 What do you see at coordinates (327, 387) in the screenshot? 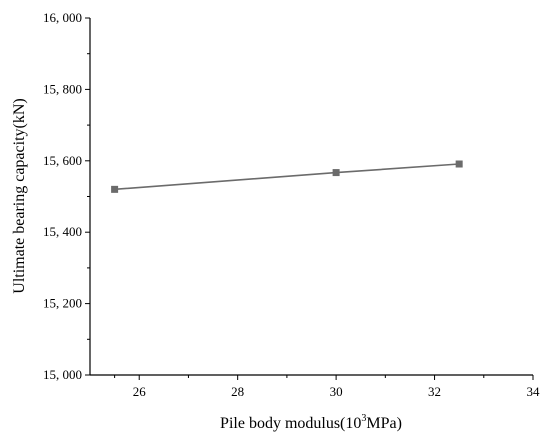
I see `x-ticks: 26 28 30 32 34` at bounding box center [327, 387].